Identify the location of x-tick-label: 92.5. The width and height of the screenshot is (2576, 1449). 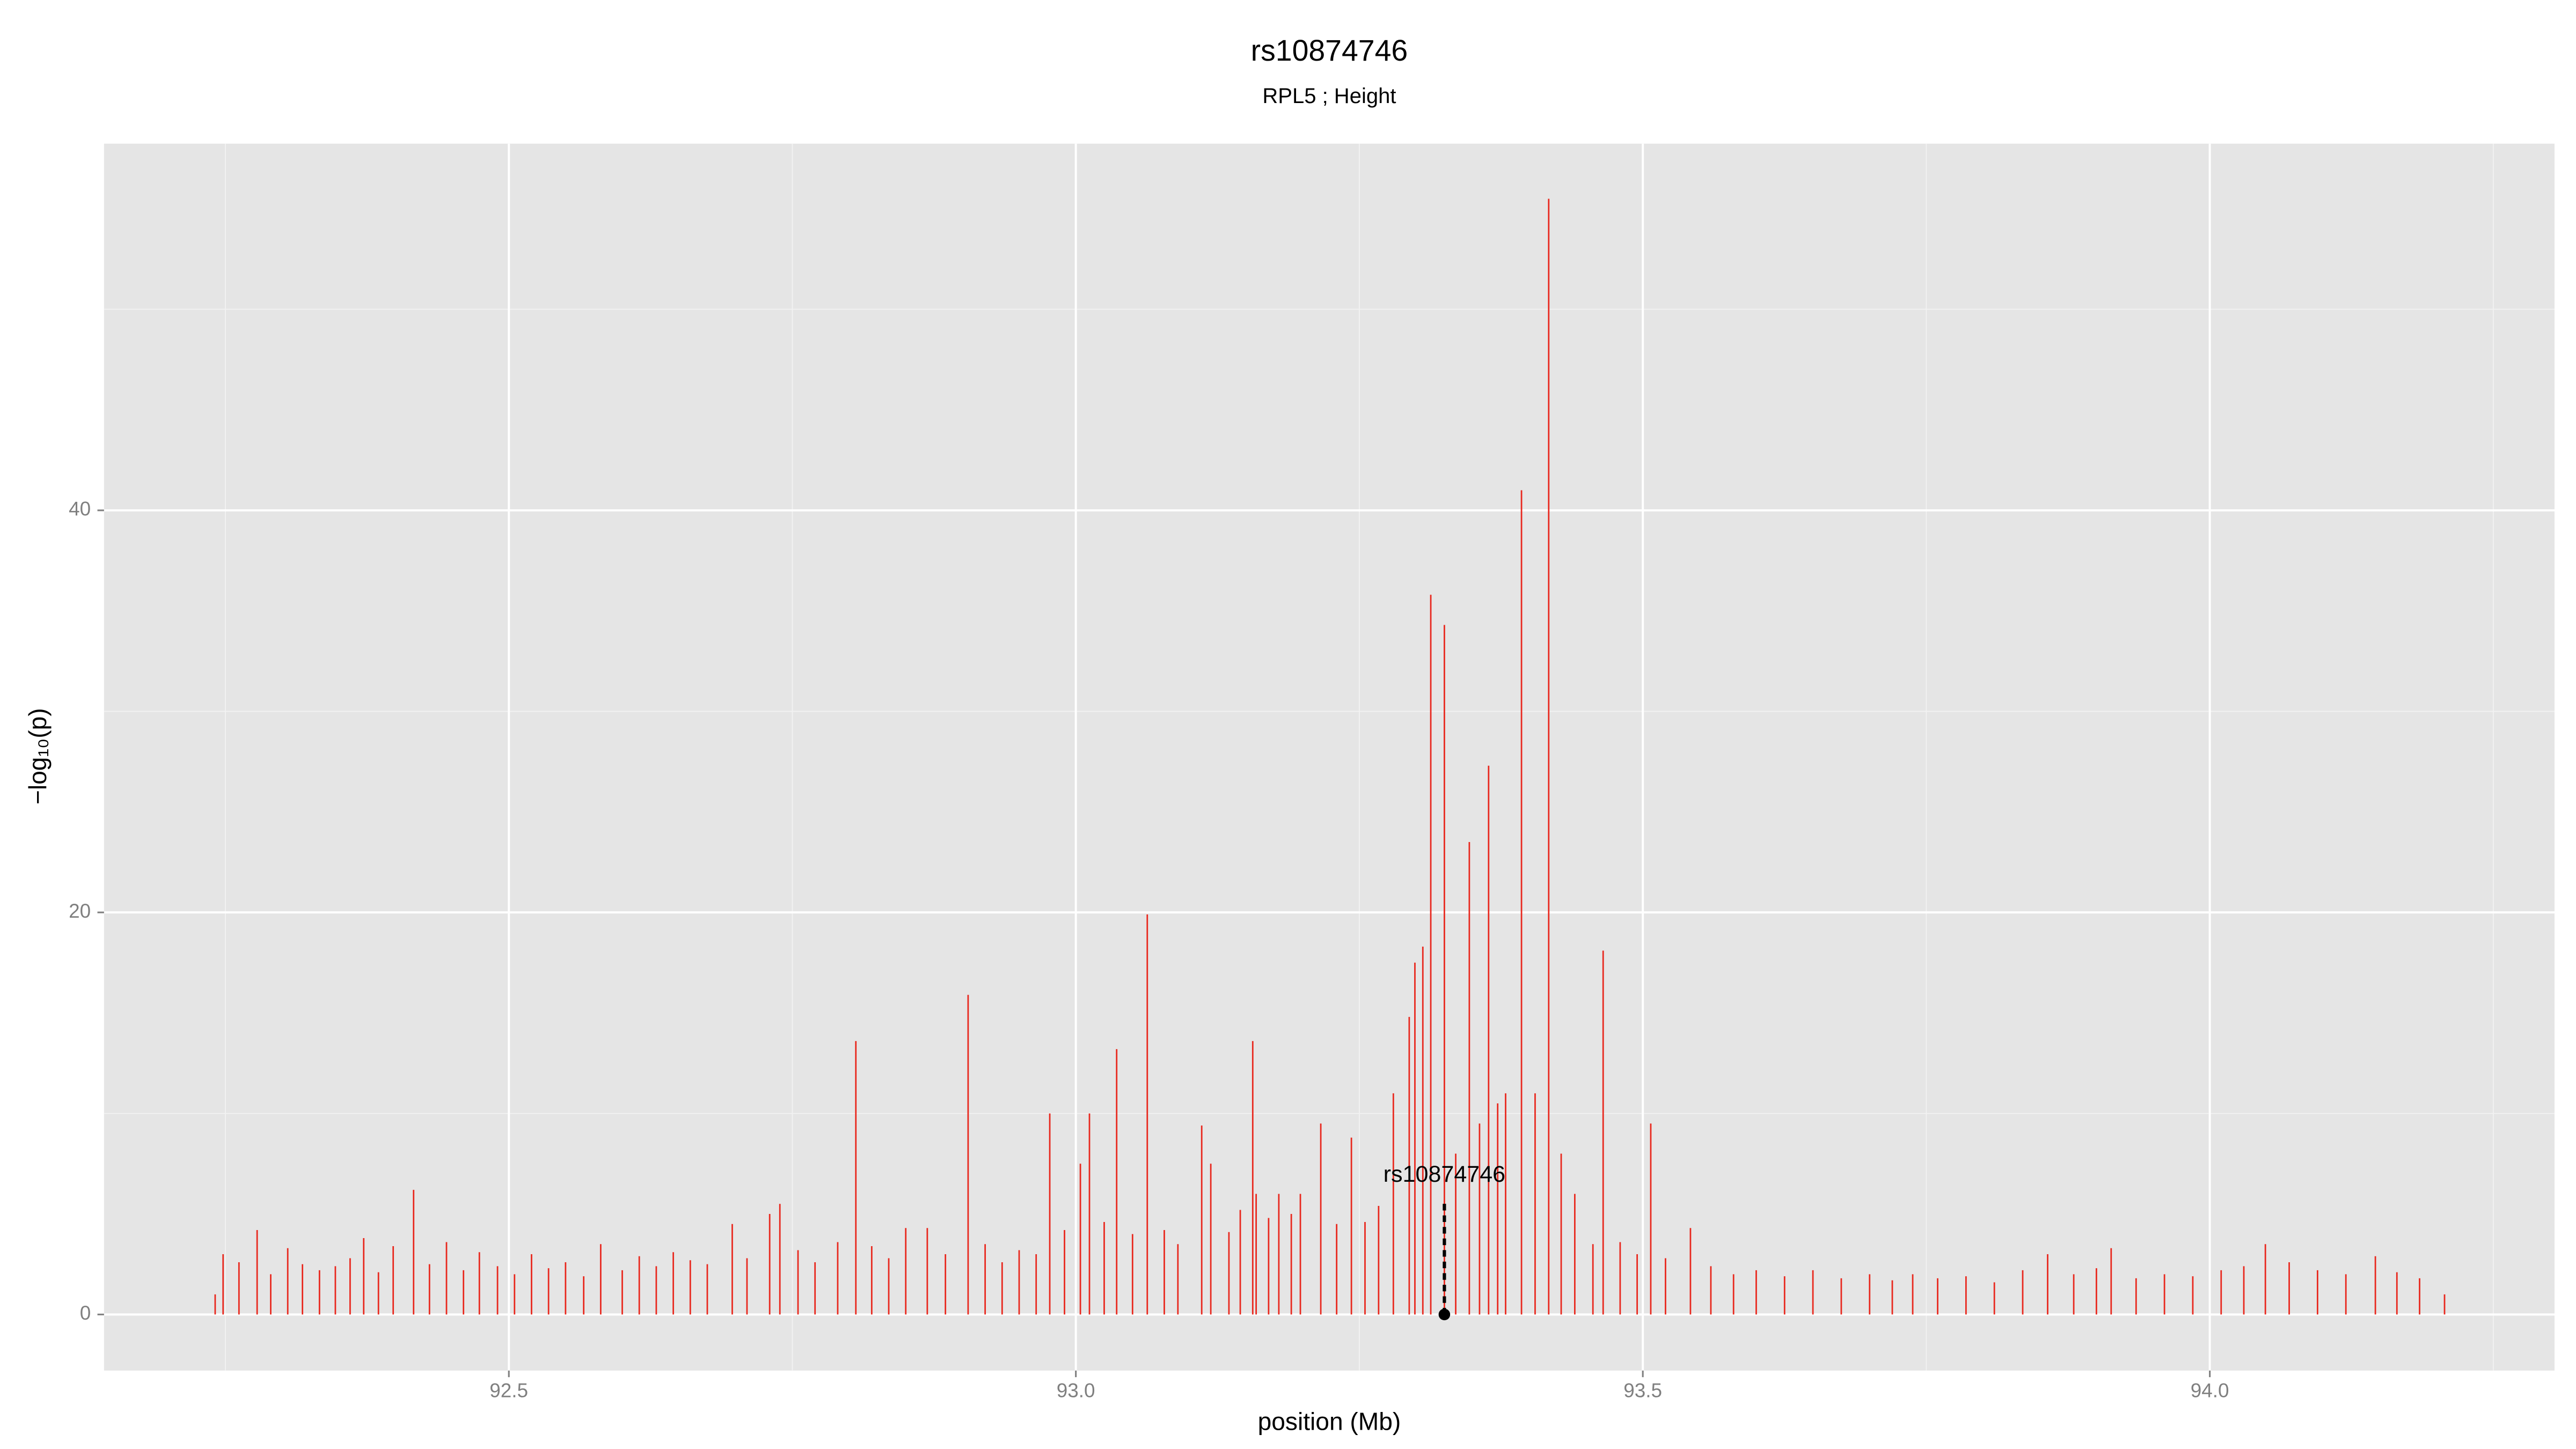
(508, 1391).